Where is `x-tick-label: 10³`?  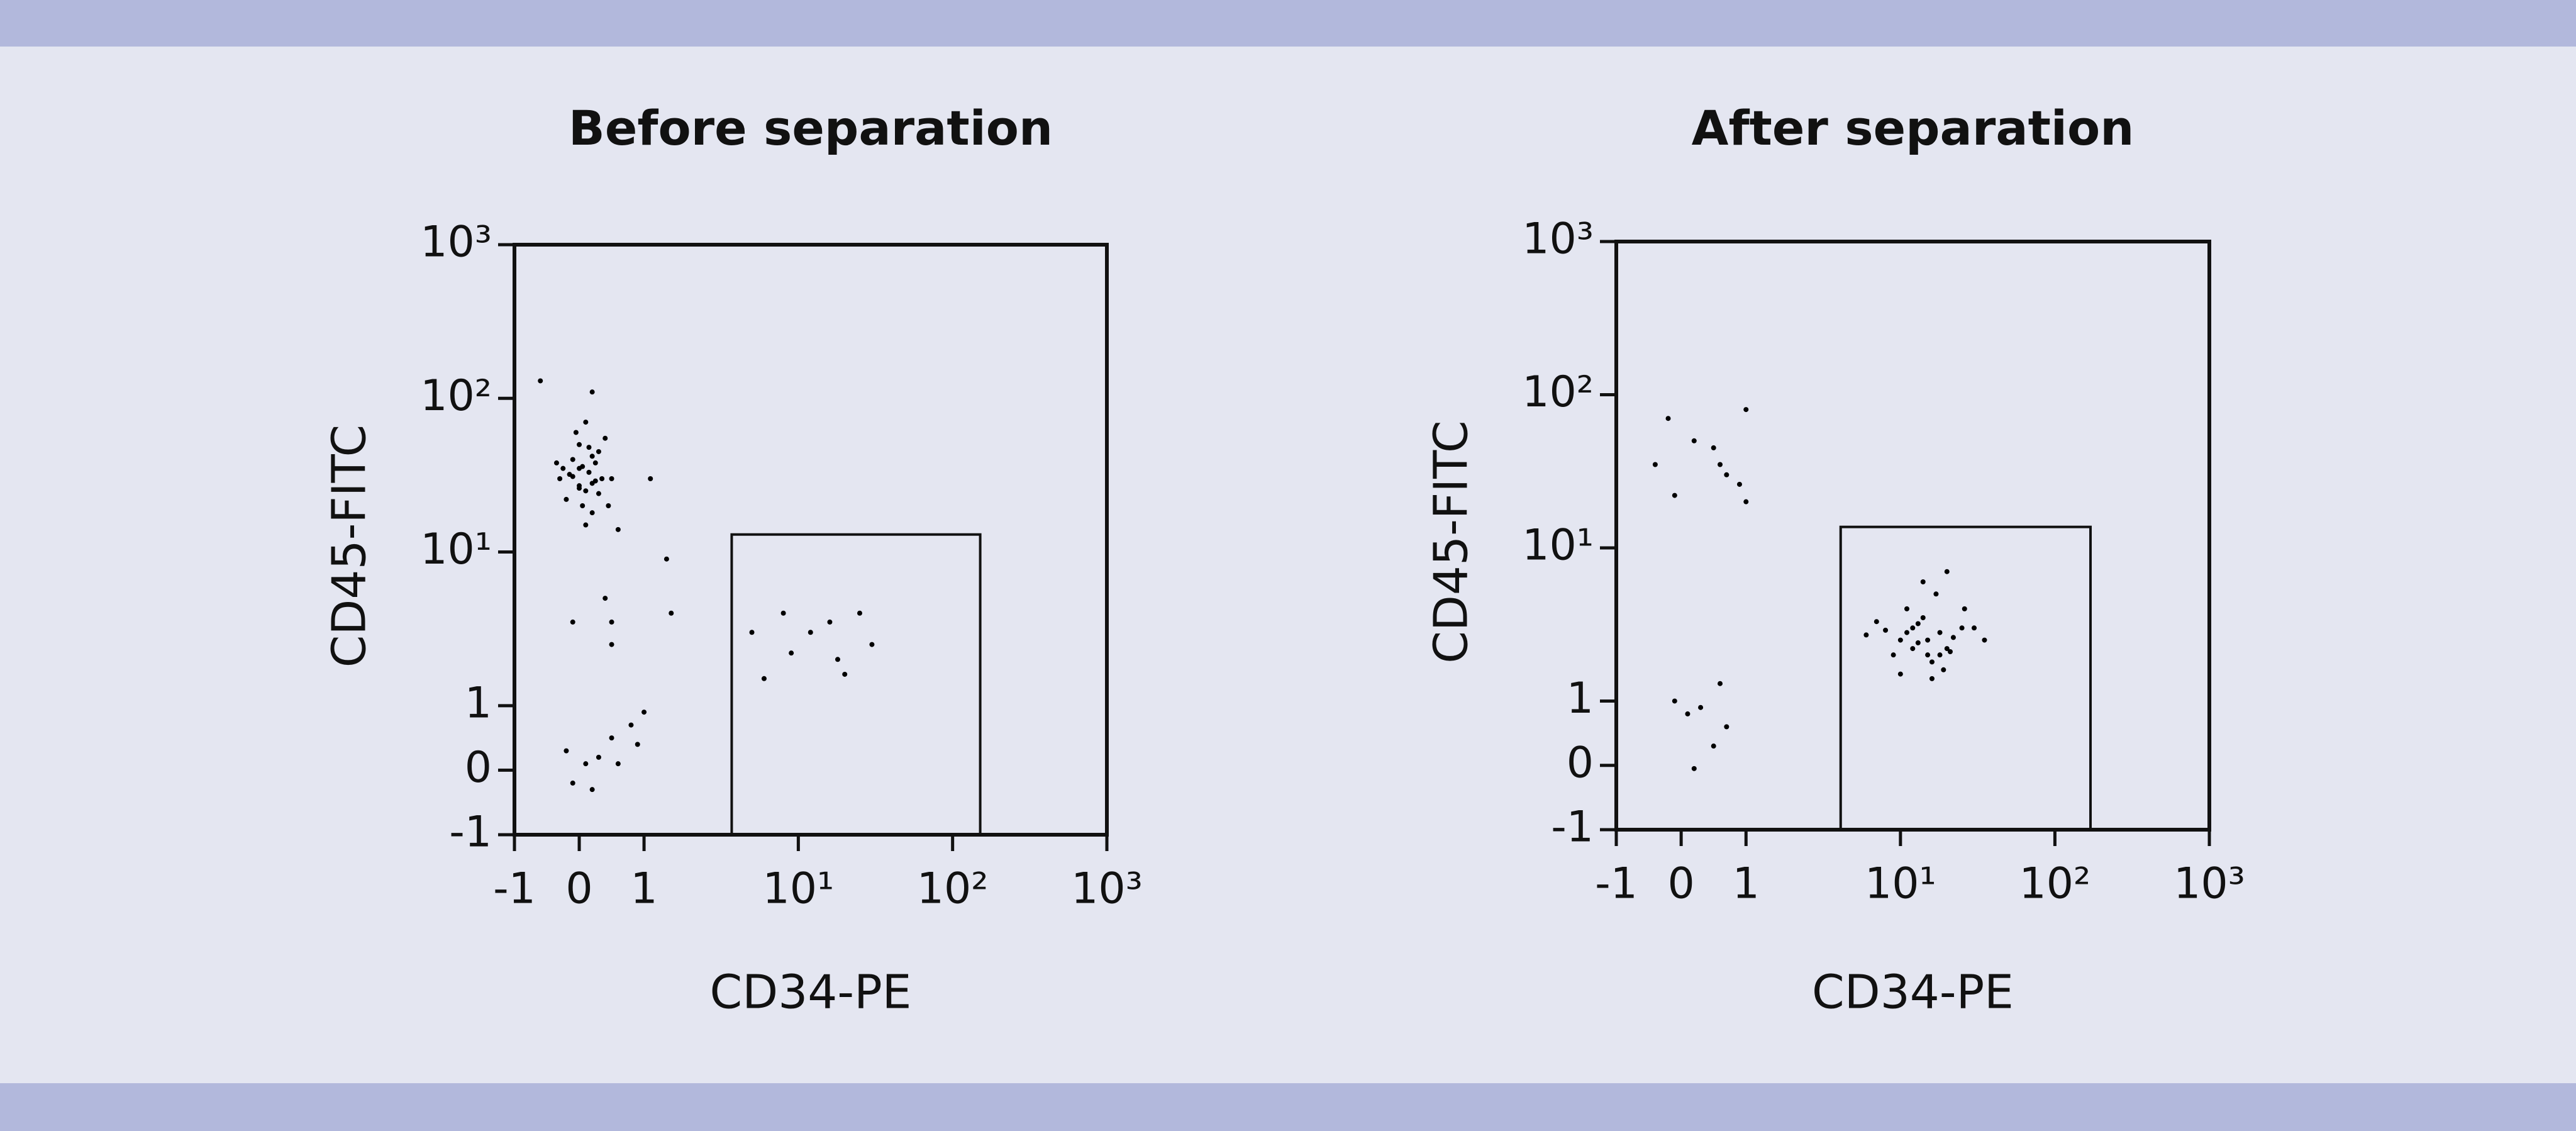
x-tick-label: 10³ is located at coordinates (1107, 889).